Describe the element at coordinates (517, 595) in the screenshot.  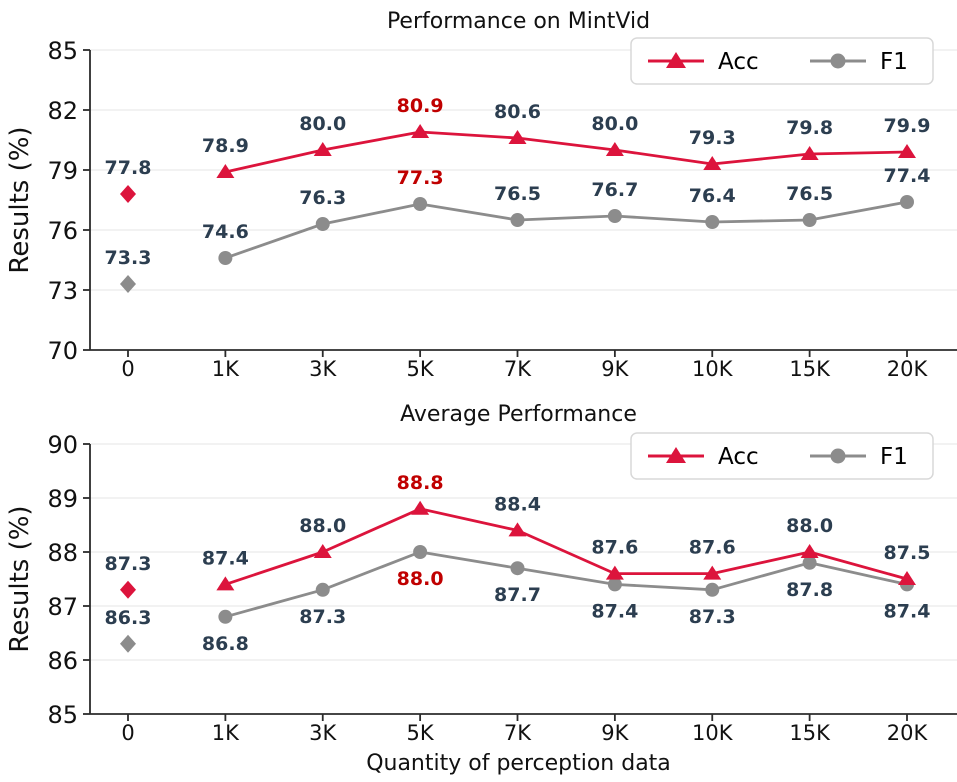
I see `f1-point-label: 87.7` at that location.